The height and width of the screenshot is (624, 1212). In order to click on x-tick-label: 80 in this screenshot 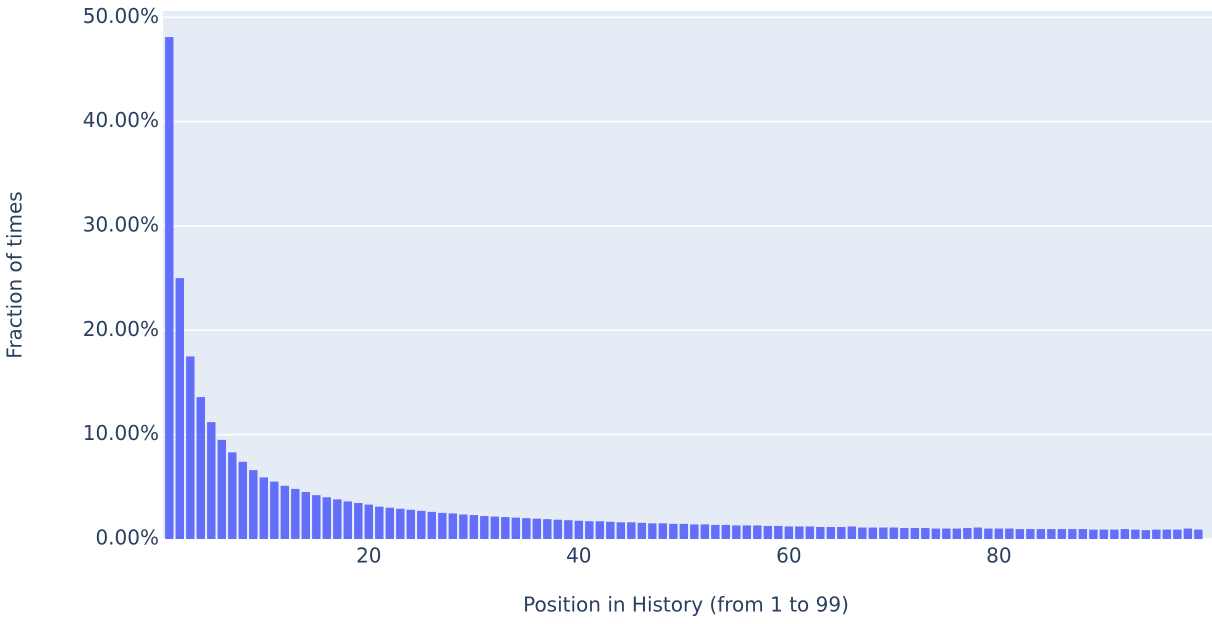, I will do `click(998, 556)`.